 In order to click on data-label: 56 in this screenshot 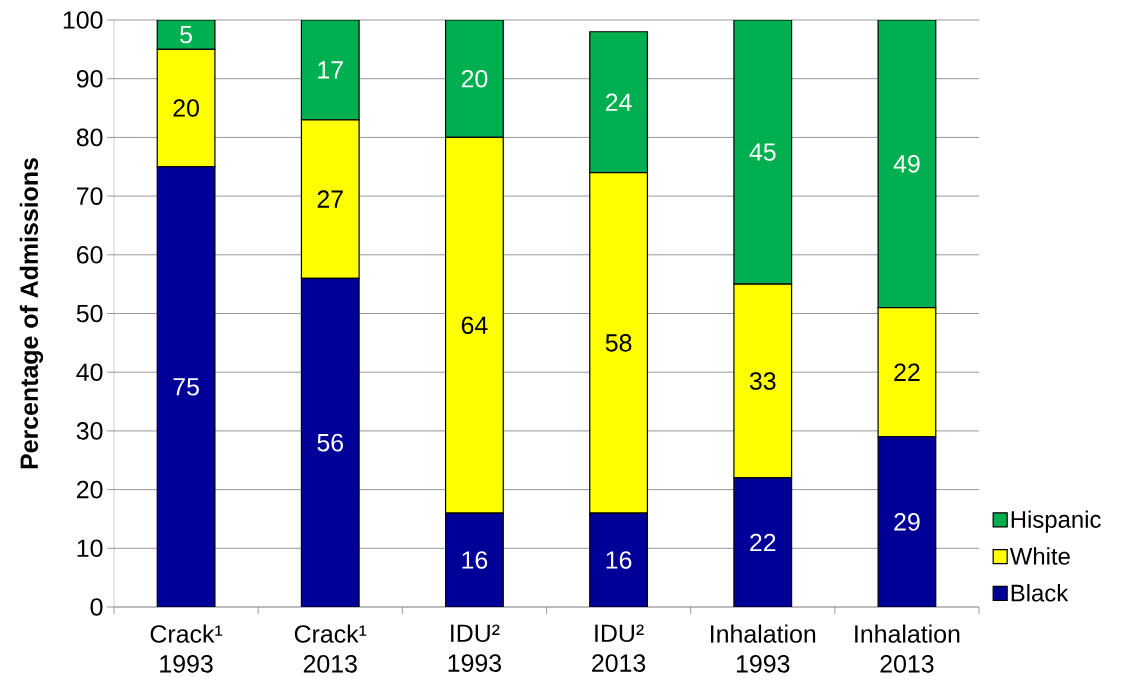, I will do `click(330, 442)`.